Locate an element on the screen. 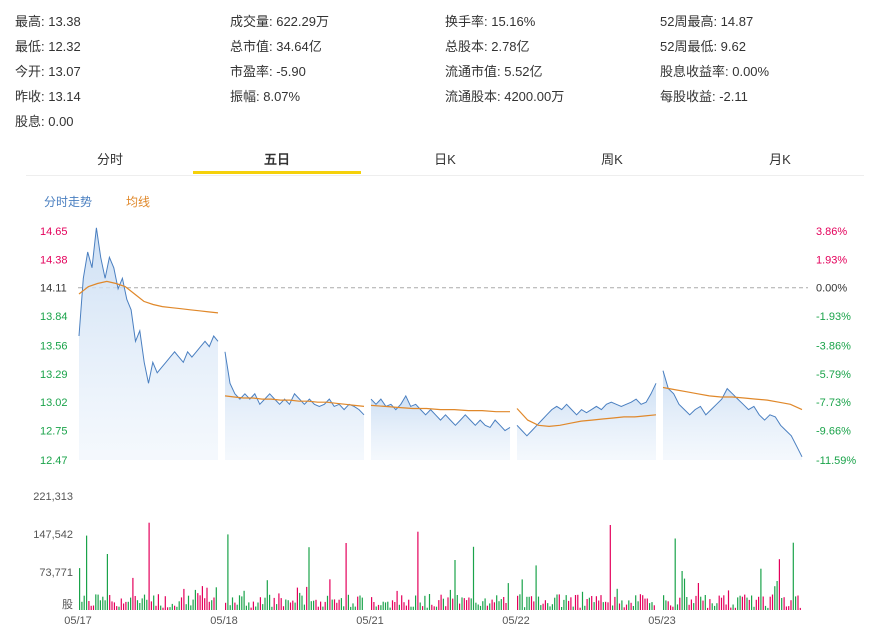  stat-item: 今开: 13.07 is located at coordinates (48, 71).